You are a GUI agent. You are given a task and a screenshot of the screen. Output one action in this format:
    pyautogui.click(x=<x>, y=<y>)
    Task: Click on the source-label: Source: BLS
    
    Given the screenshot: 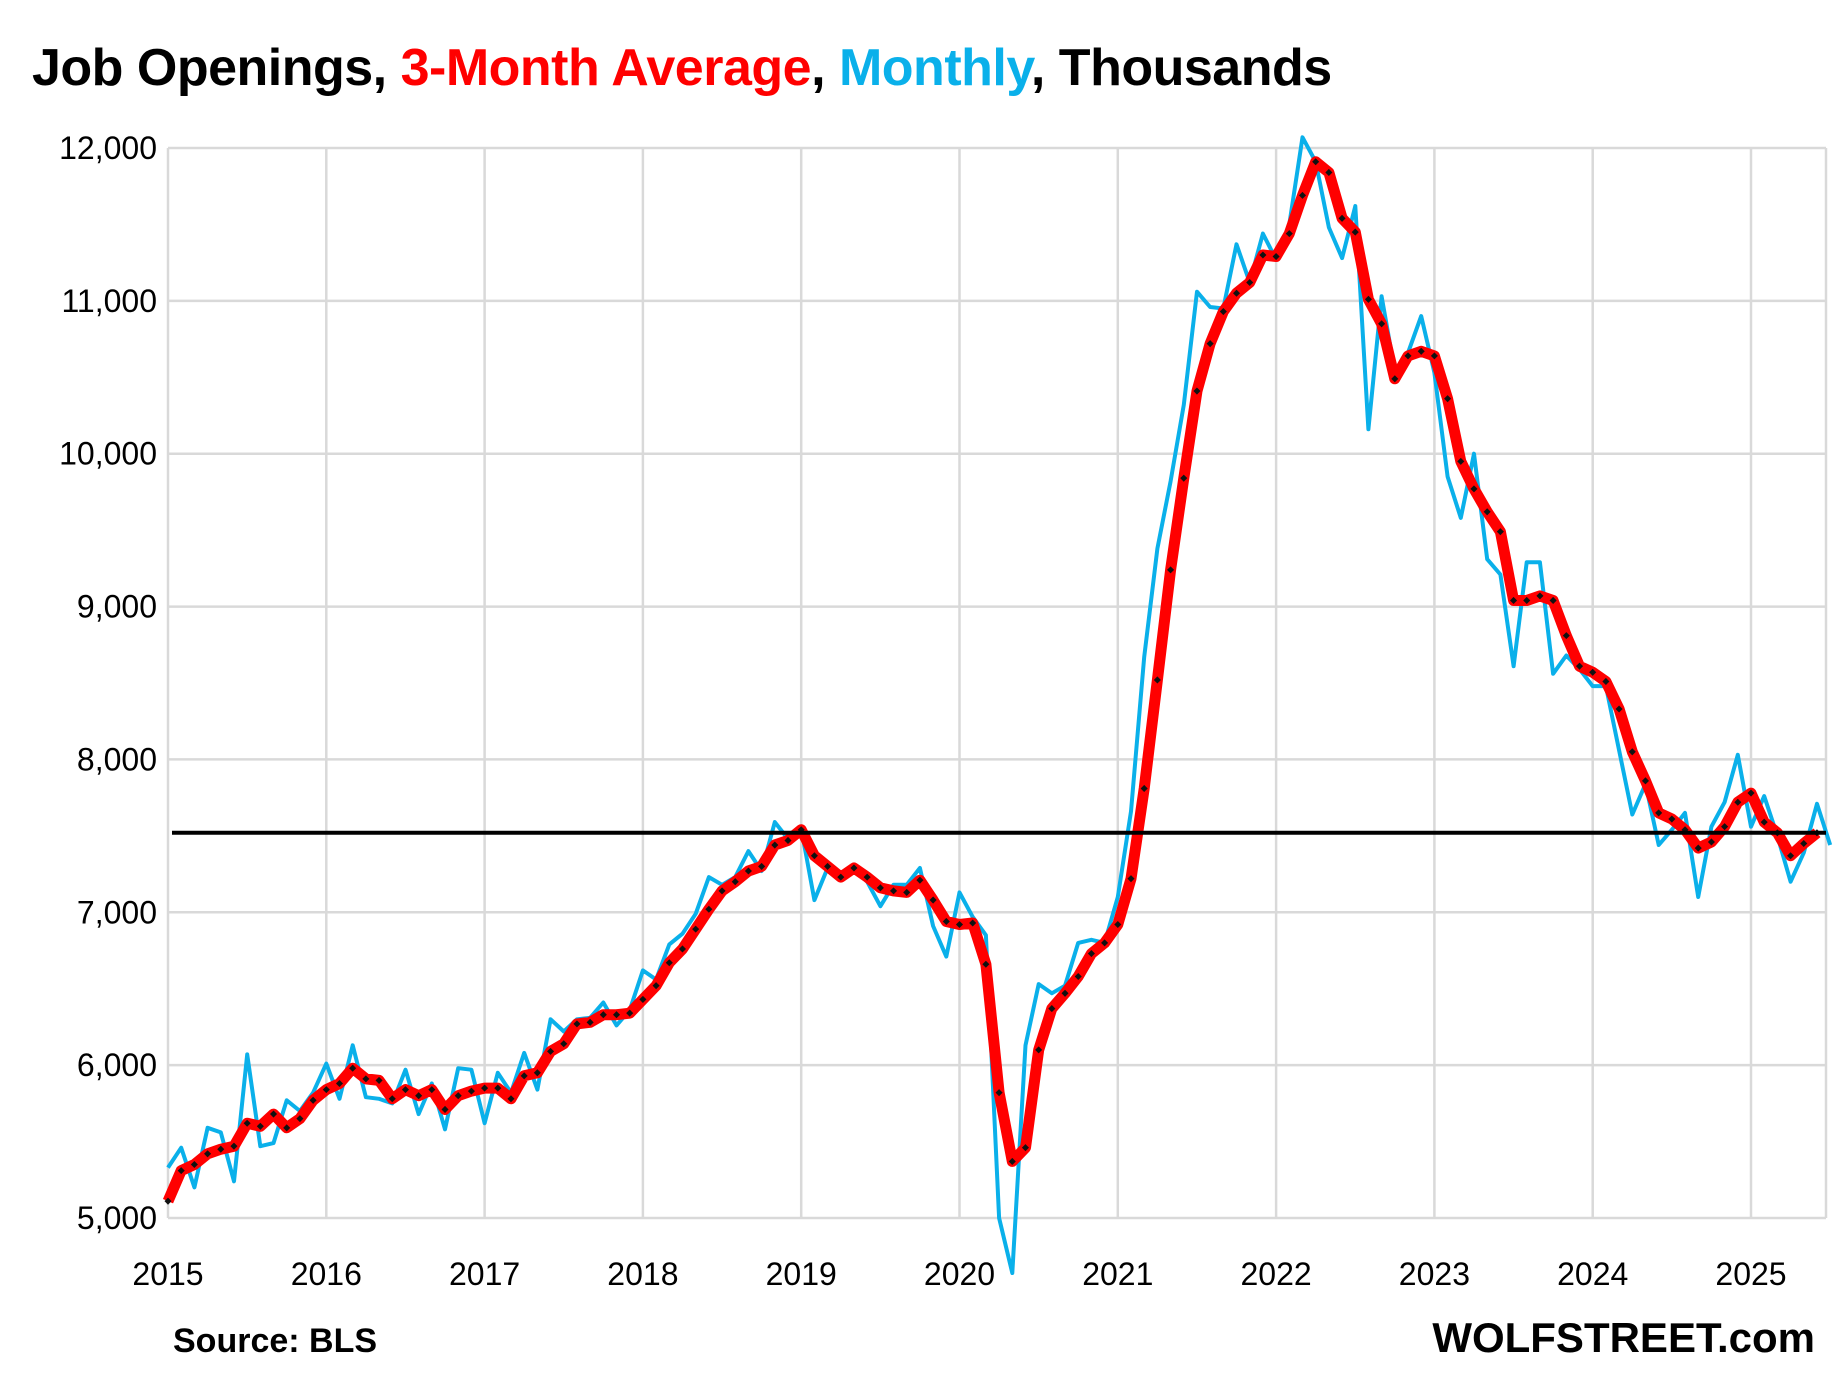 What is the action you would take?
    pyautogui.click(x=275, y=1341)
    